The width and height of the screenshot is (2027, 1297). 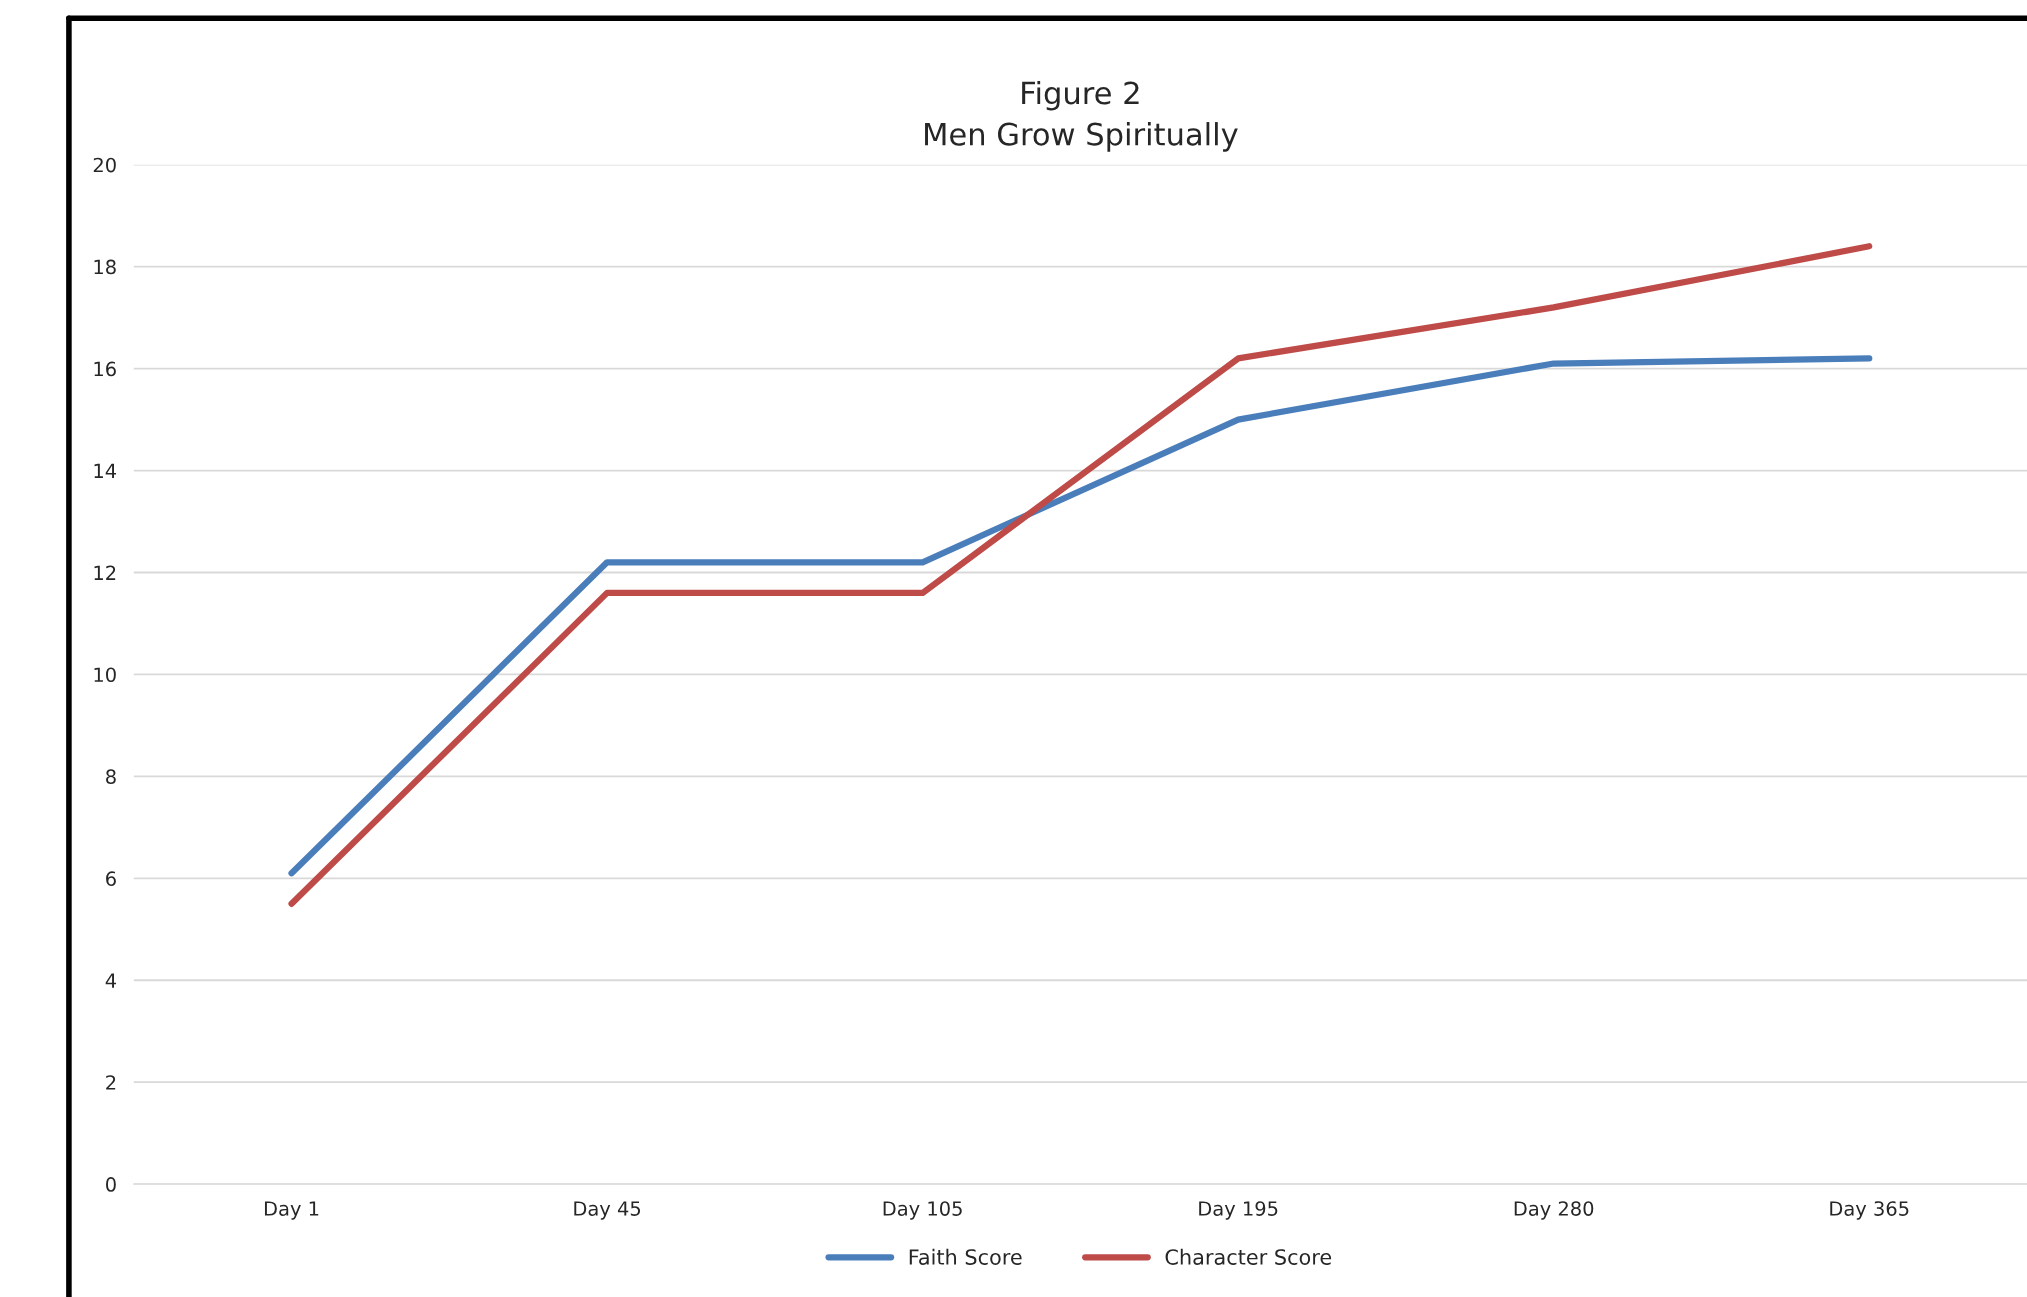 I want to click on x-tick-label: Day 195, so click(x=1238, y=1210).